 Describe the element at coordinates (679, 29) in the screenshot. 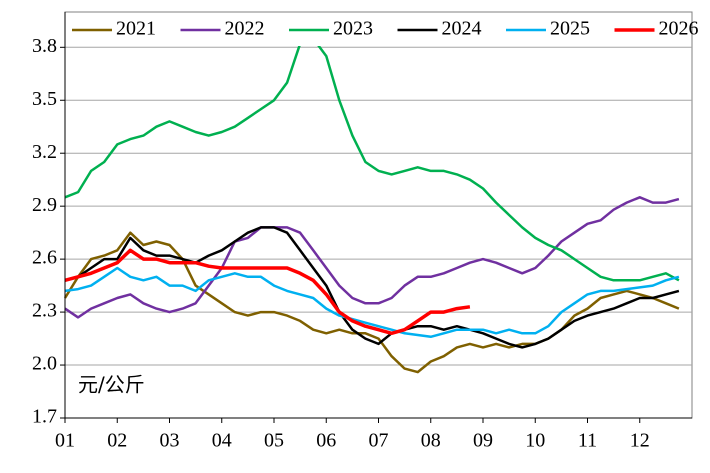

I see `legend-label: 2026` at that location.